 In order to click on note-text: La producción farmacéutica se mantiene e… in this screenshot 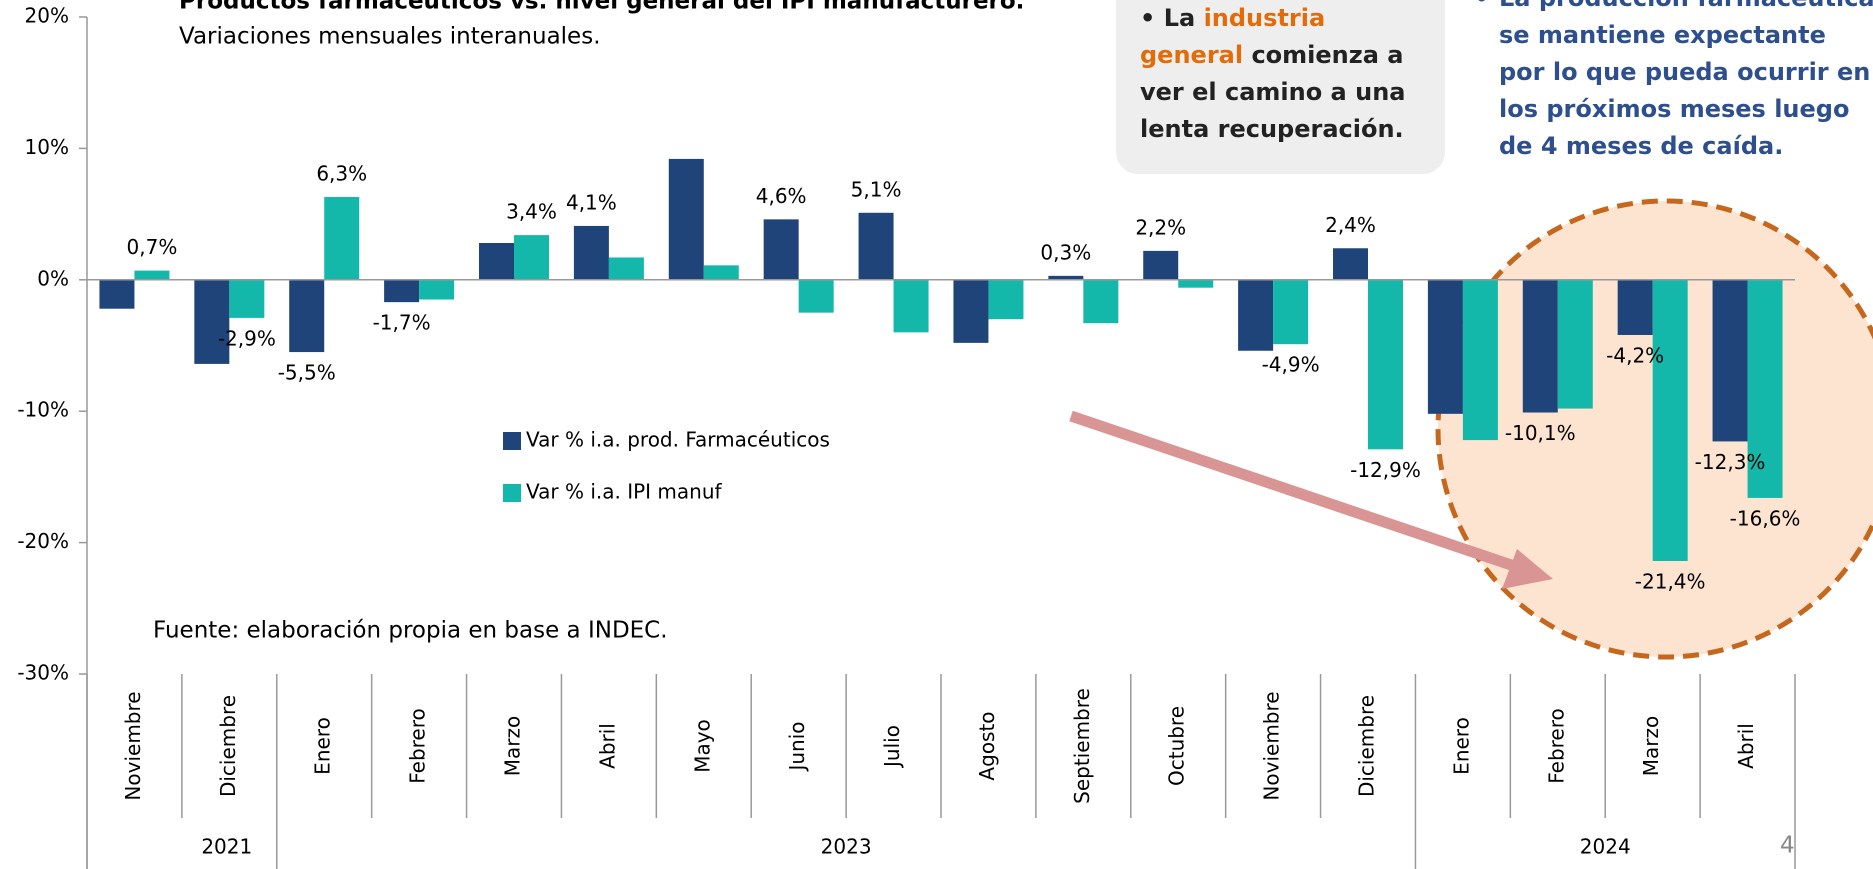, I will do `click(1686, 80)`.